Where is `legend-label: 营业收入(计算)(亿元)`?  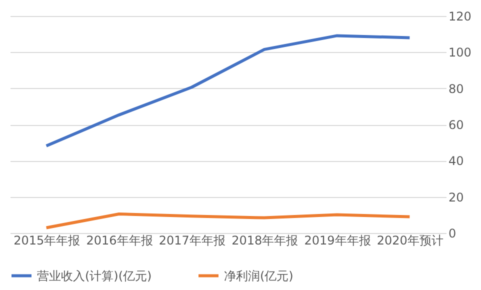 legend-label: 营业收入(计算)(亿元) is located at coordinates (94, 275).